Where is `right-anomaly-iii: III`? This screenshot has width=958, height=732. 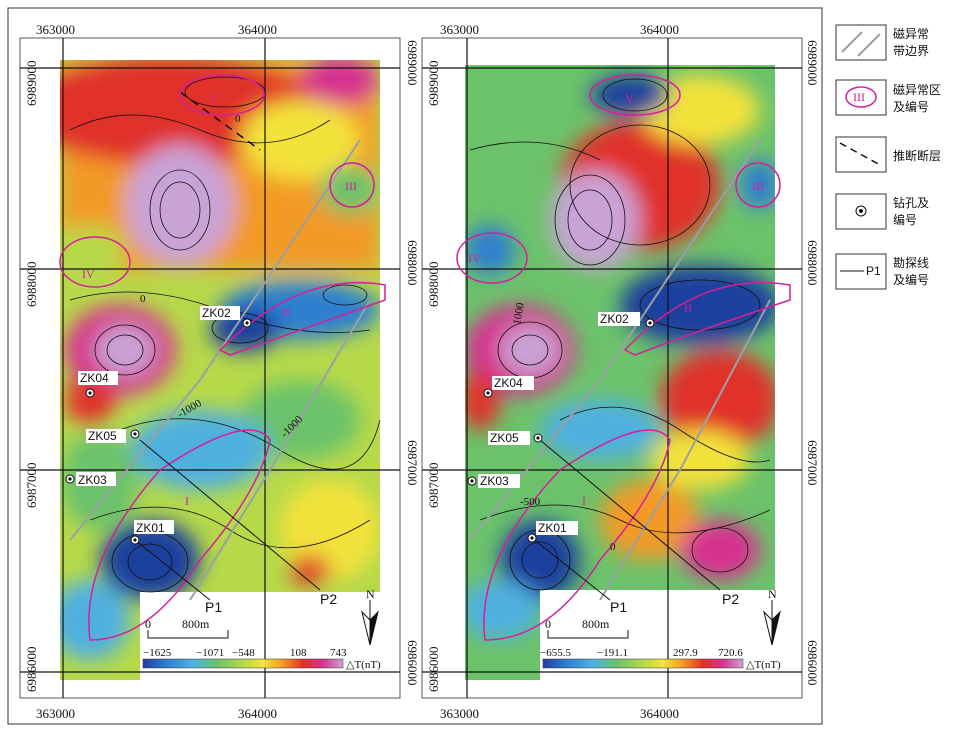
right-anomaly-iii: III is located at coordinates (758, 186).